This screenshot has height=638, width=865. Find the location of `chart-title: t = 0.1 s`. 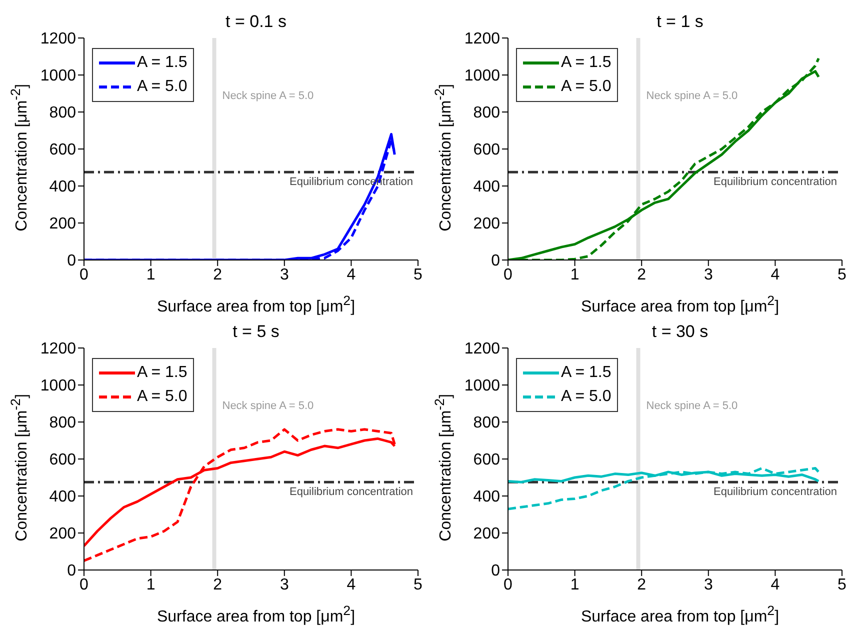

chart-title: t = 0.1 s is located at coordinates (256, 22).